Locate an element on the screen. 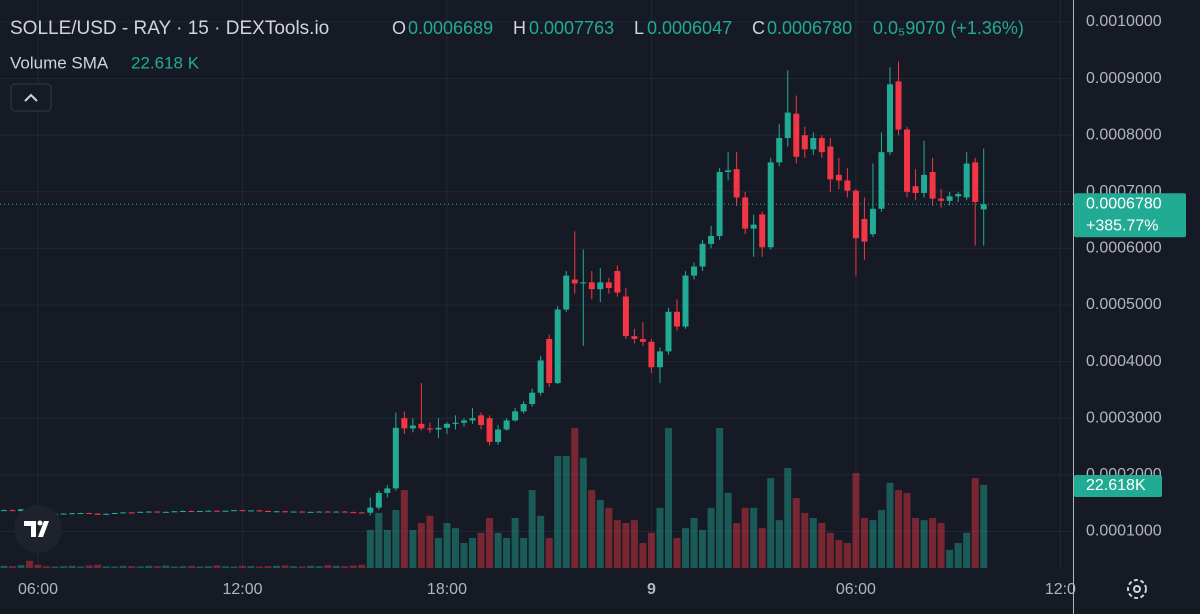 Image resolution: width=1200 pixels, height=614 pixels. tradingview-logo is located at coordinates (38, 529).